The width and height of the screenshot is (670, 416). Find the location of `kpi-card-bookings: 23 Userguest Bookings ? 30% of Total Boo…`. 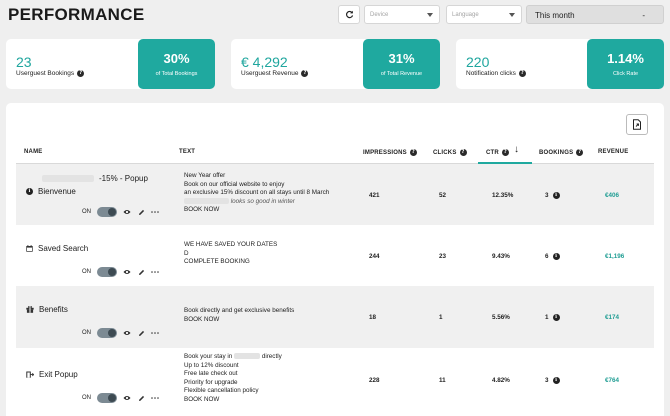

kpi-card-bookings: 23 Userguest Bookings ? 30% of Total Boo… is located at coordinates (110, 64).